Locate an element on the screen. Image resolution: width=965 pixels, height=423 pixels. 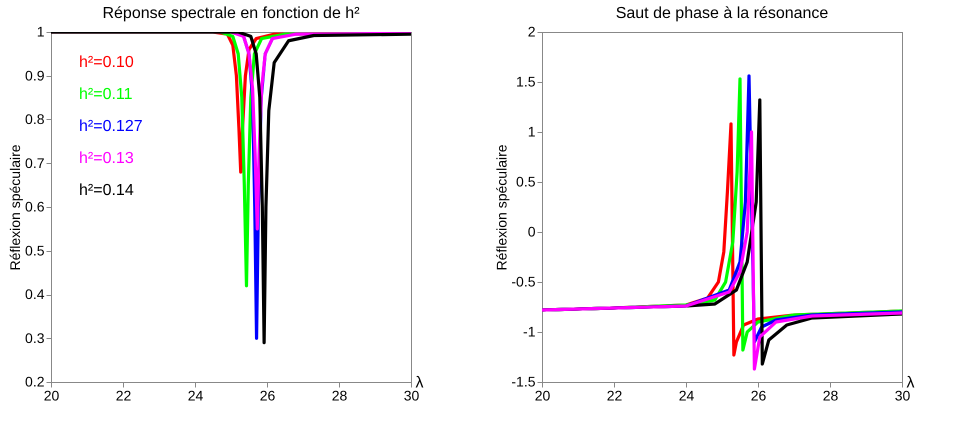
y-tick-label: -1.5 is located at coordinates (523, 382).